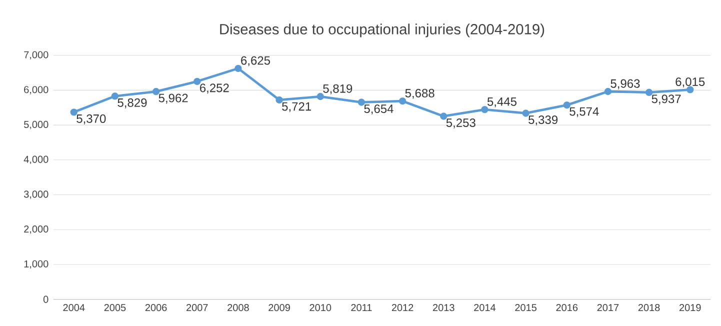  I want to click on x-tick-label: 2016, so click(567, 308).